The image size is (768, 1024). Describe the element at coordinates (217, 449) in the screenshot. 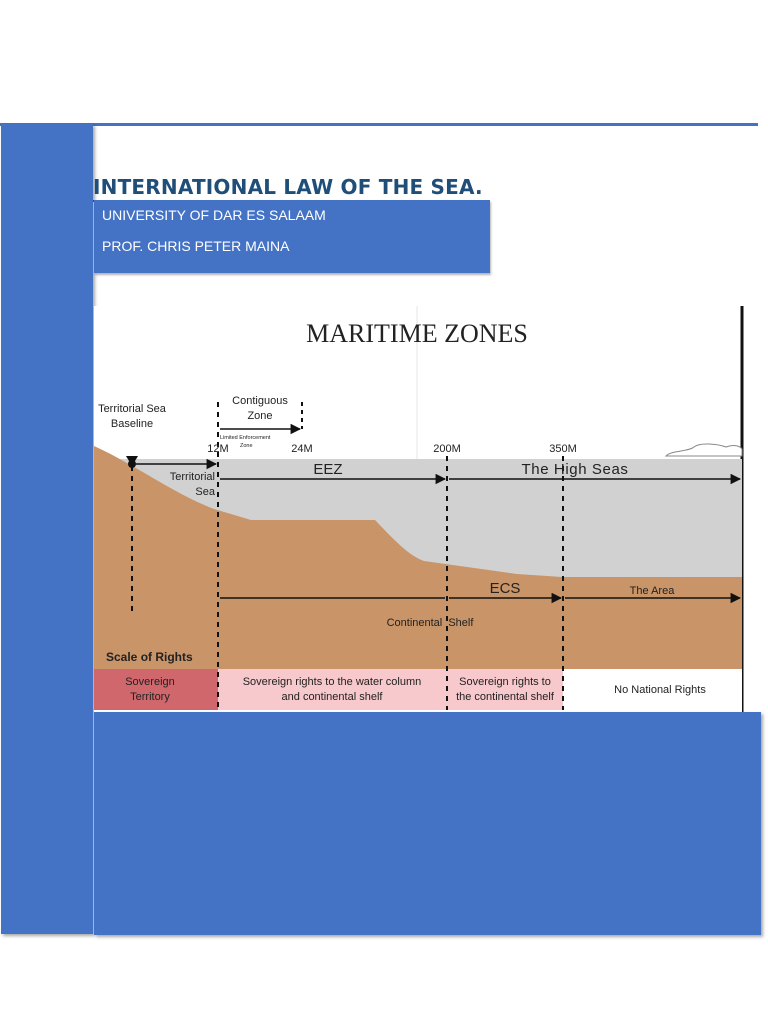

I see `mark-12m: 12M` at that location.